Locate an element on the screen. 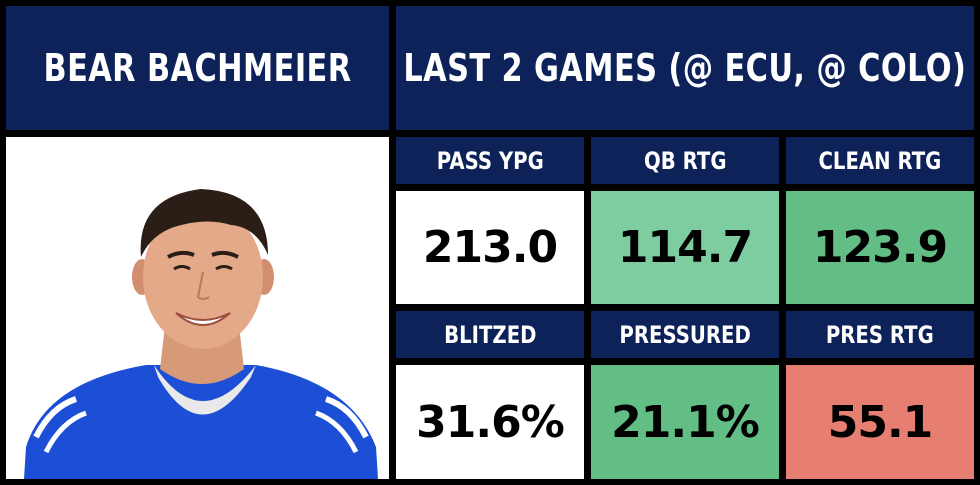 Image resolution: width=980 pixels, height=485 pixels. stat-value-clean-rtg: 123.9 is located at coordinates (880, 247).